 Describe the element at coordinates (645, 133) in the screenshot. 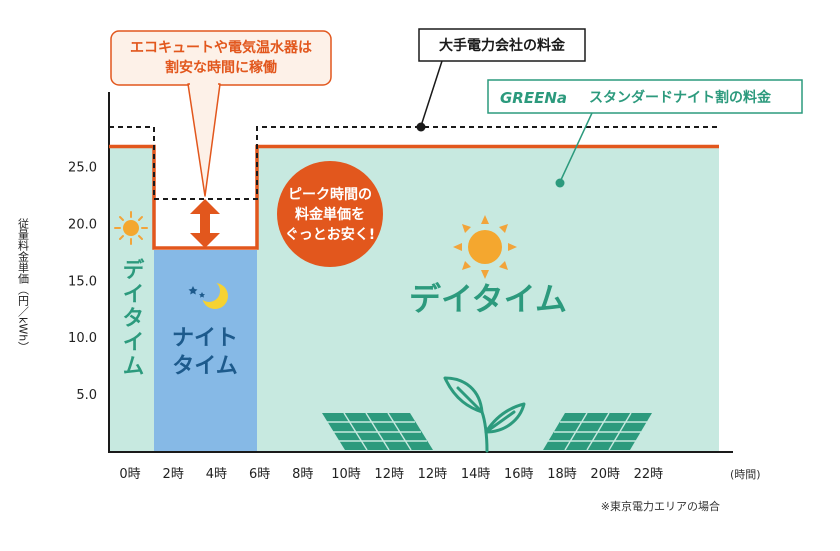

I see `greena-legend: GREENa スタンダードナイト割の料金` at that location.